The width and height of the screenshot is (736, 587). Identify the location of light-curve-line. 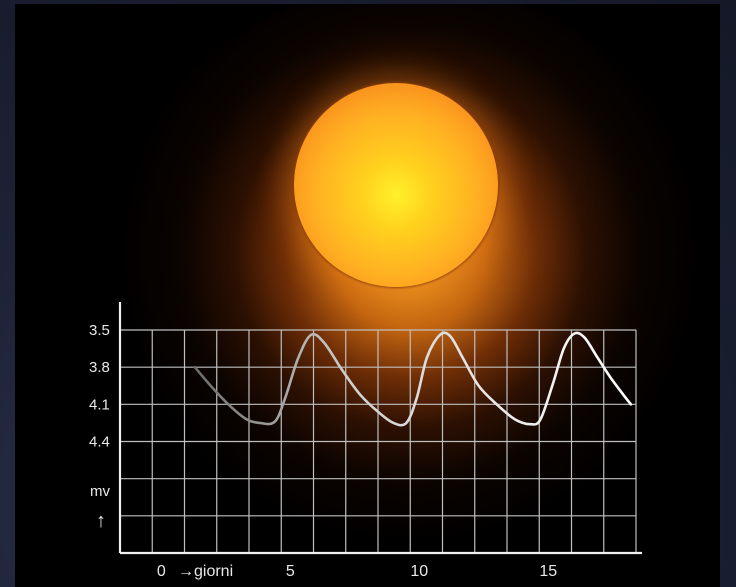
(413, 379).